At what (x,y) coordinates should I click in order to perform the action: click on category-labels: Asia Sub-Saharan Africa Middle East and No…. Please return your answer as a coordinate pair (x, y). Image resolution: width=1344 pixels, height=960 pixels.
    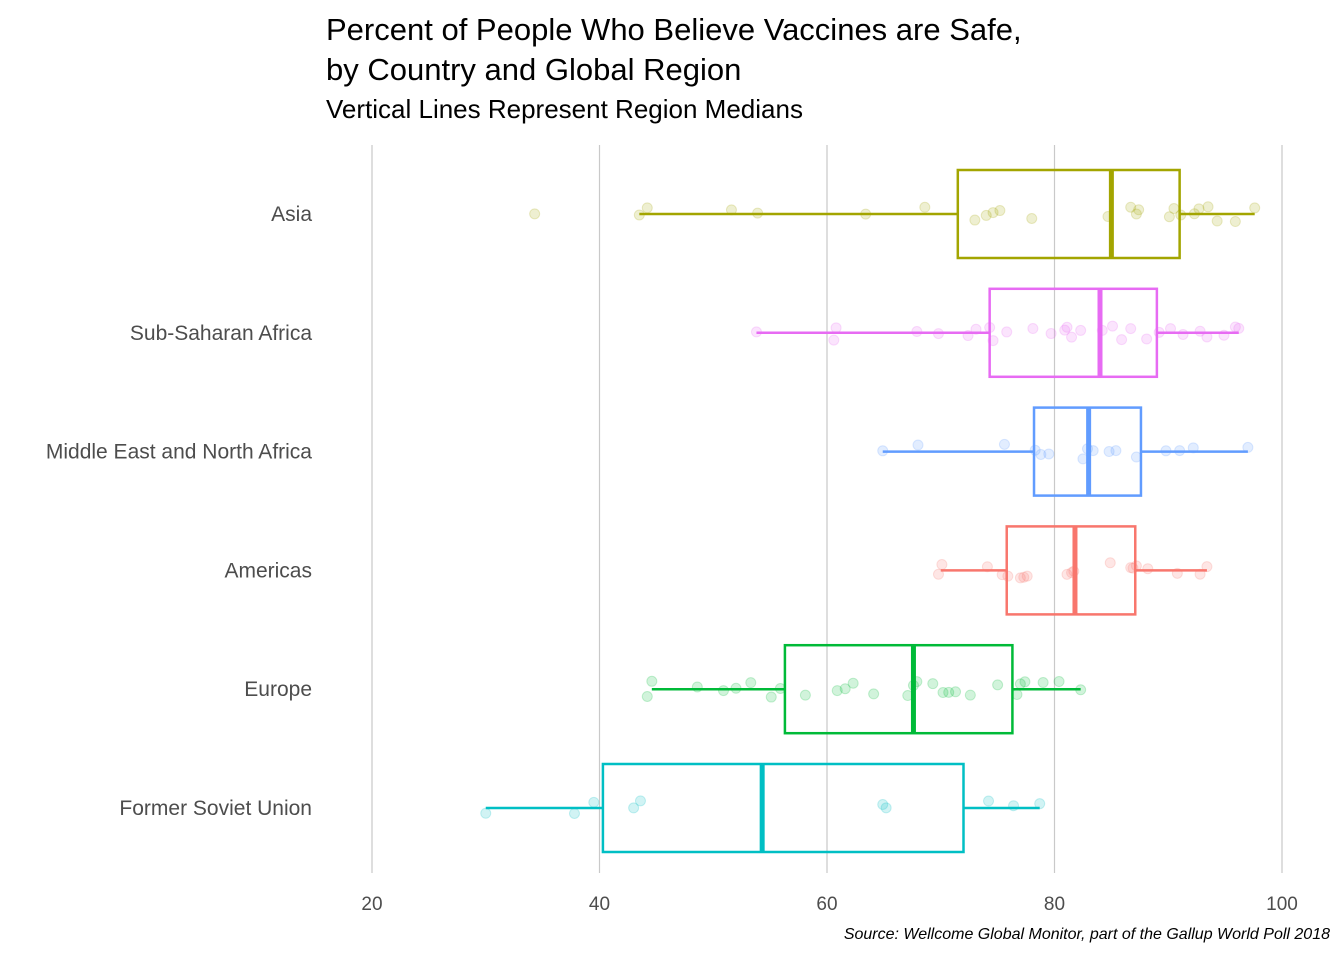
    Looking at the image, I should click on (179, 511).